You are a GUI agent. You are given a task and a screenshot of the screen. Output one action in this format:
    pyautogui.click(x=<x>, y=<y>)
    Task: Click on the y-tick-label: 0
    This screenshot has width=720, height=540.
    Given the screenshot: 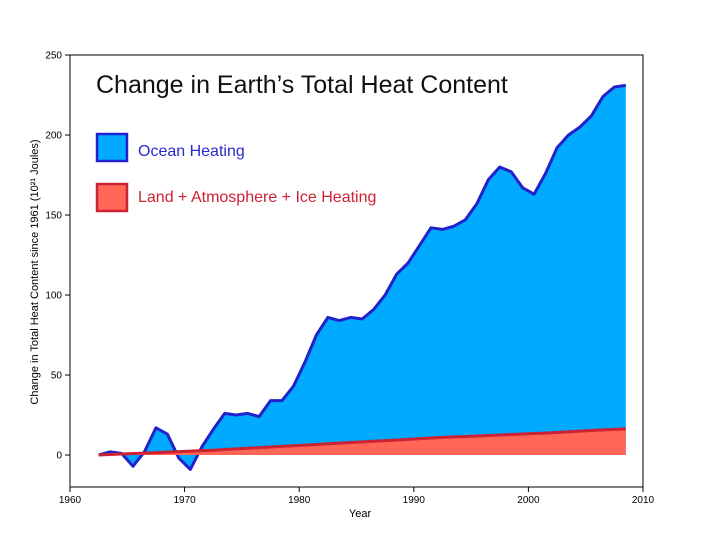 What is the action you would take?
    pyautogui.click(x=59, y=456)
    